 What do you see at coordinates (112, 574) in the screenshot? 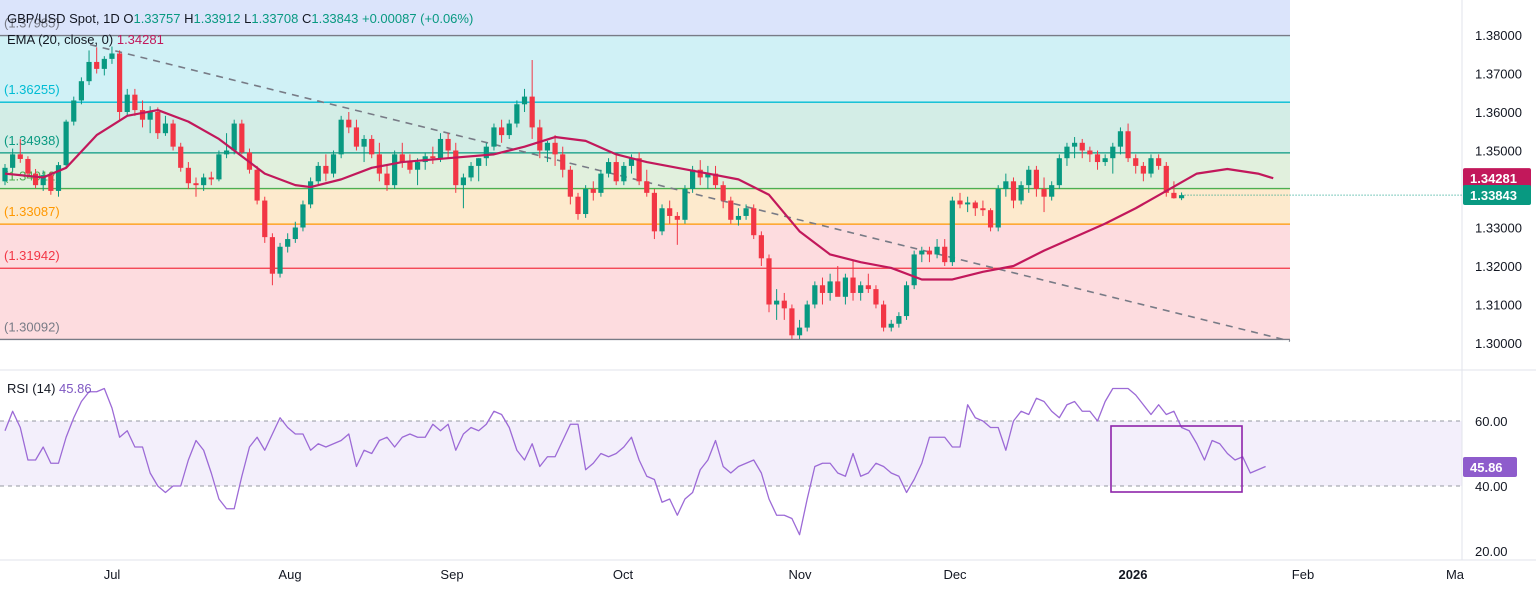
I see `time-tick: Jul` at bounding box center [112, 574].